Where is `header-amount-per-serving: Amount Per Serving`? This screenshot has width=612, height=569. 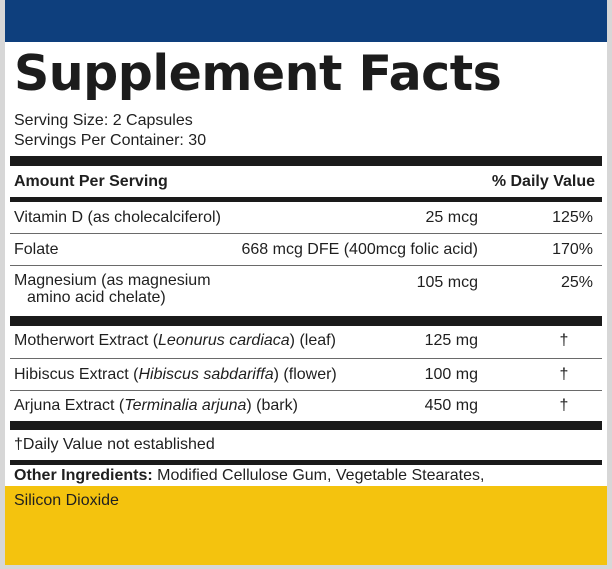
header-amount-per-serving: Amount Per Serving is located at coordinates (91, 181).